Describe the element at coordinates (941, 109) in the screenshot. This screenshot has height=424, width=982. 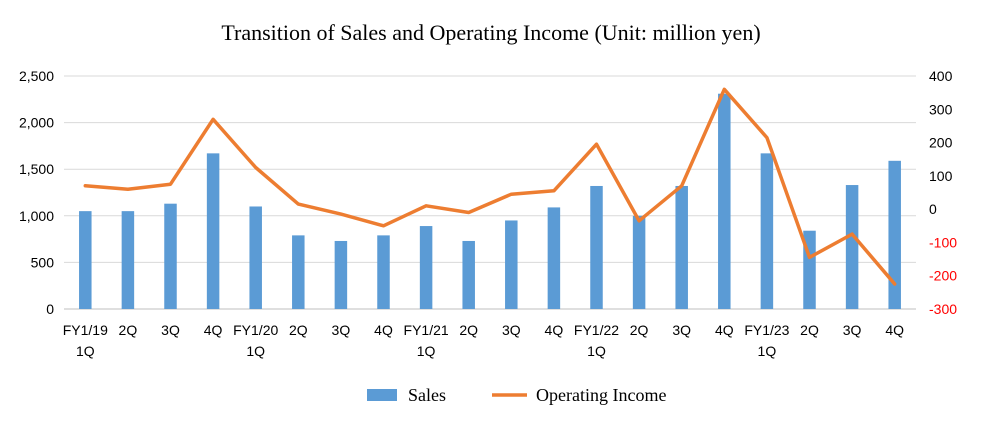
I see `right-tick-label: 300` at that location.